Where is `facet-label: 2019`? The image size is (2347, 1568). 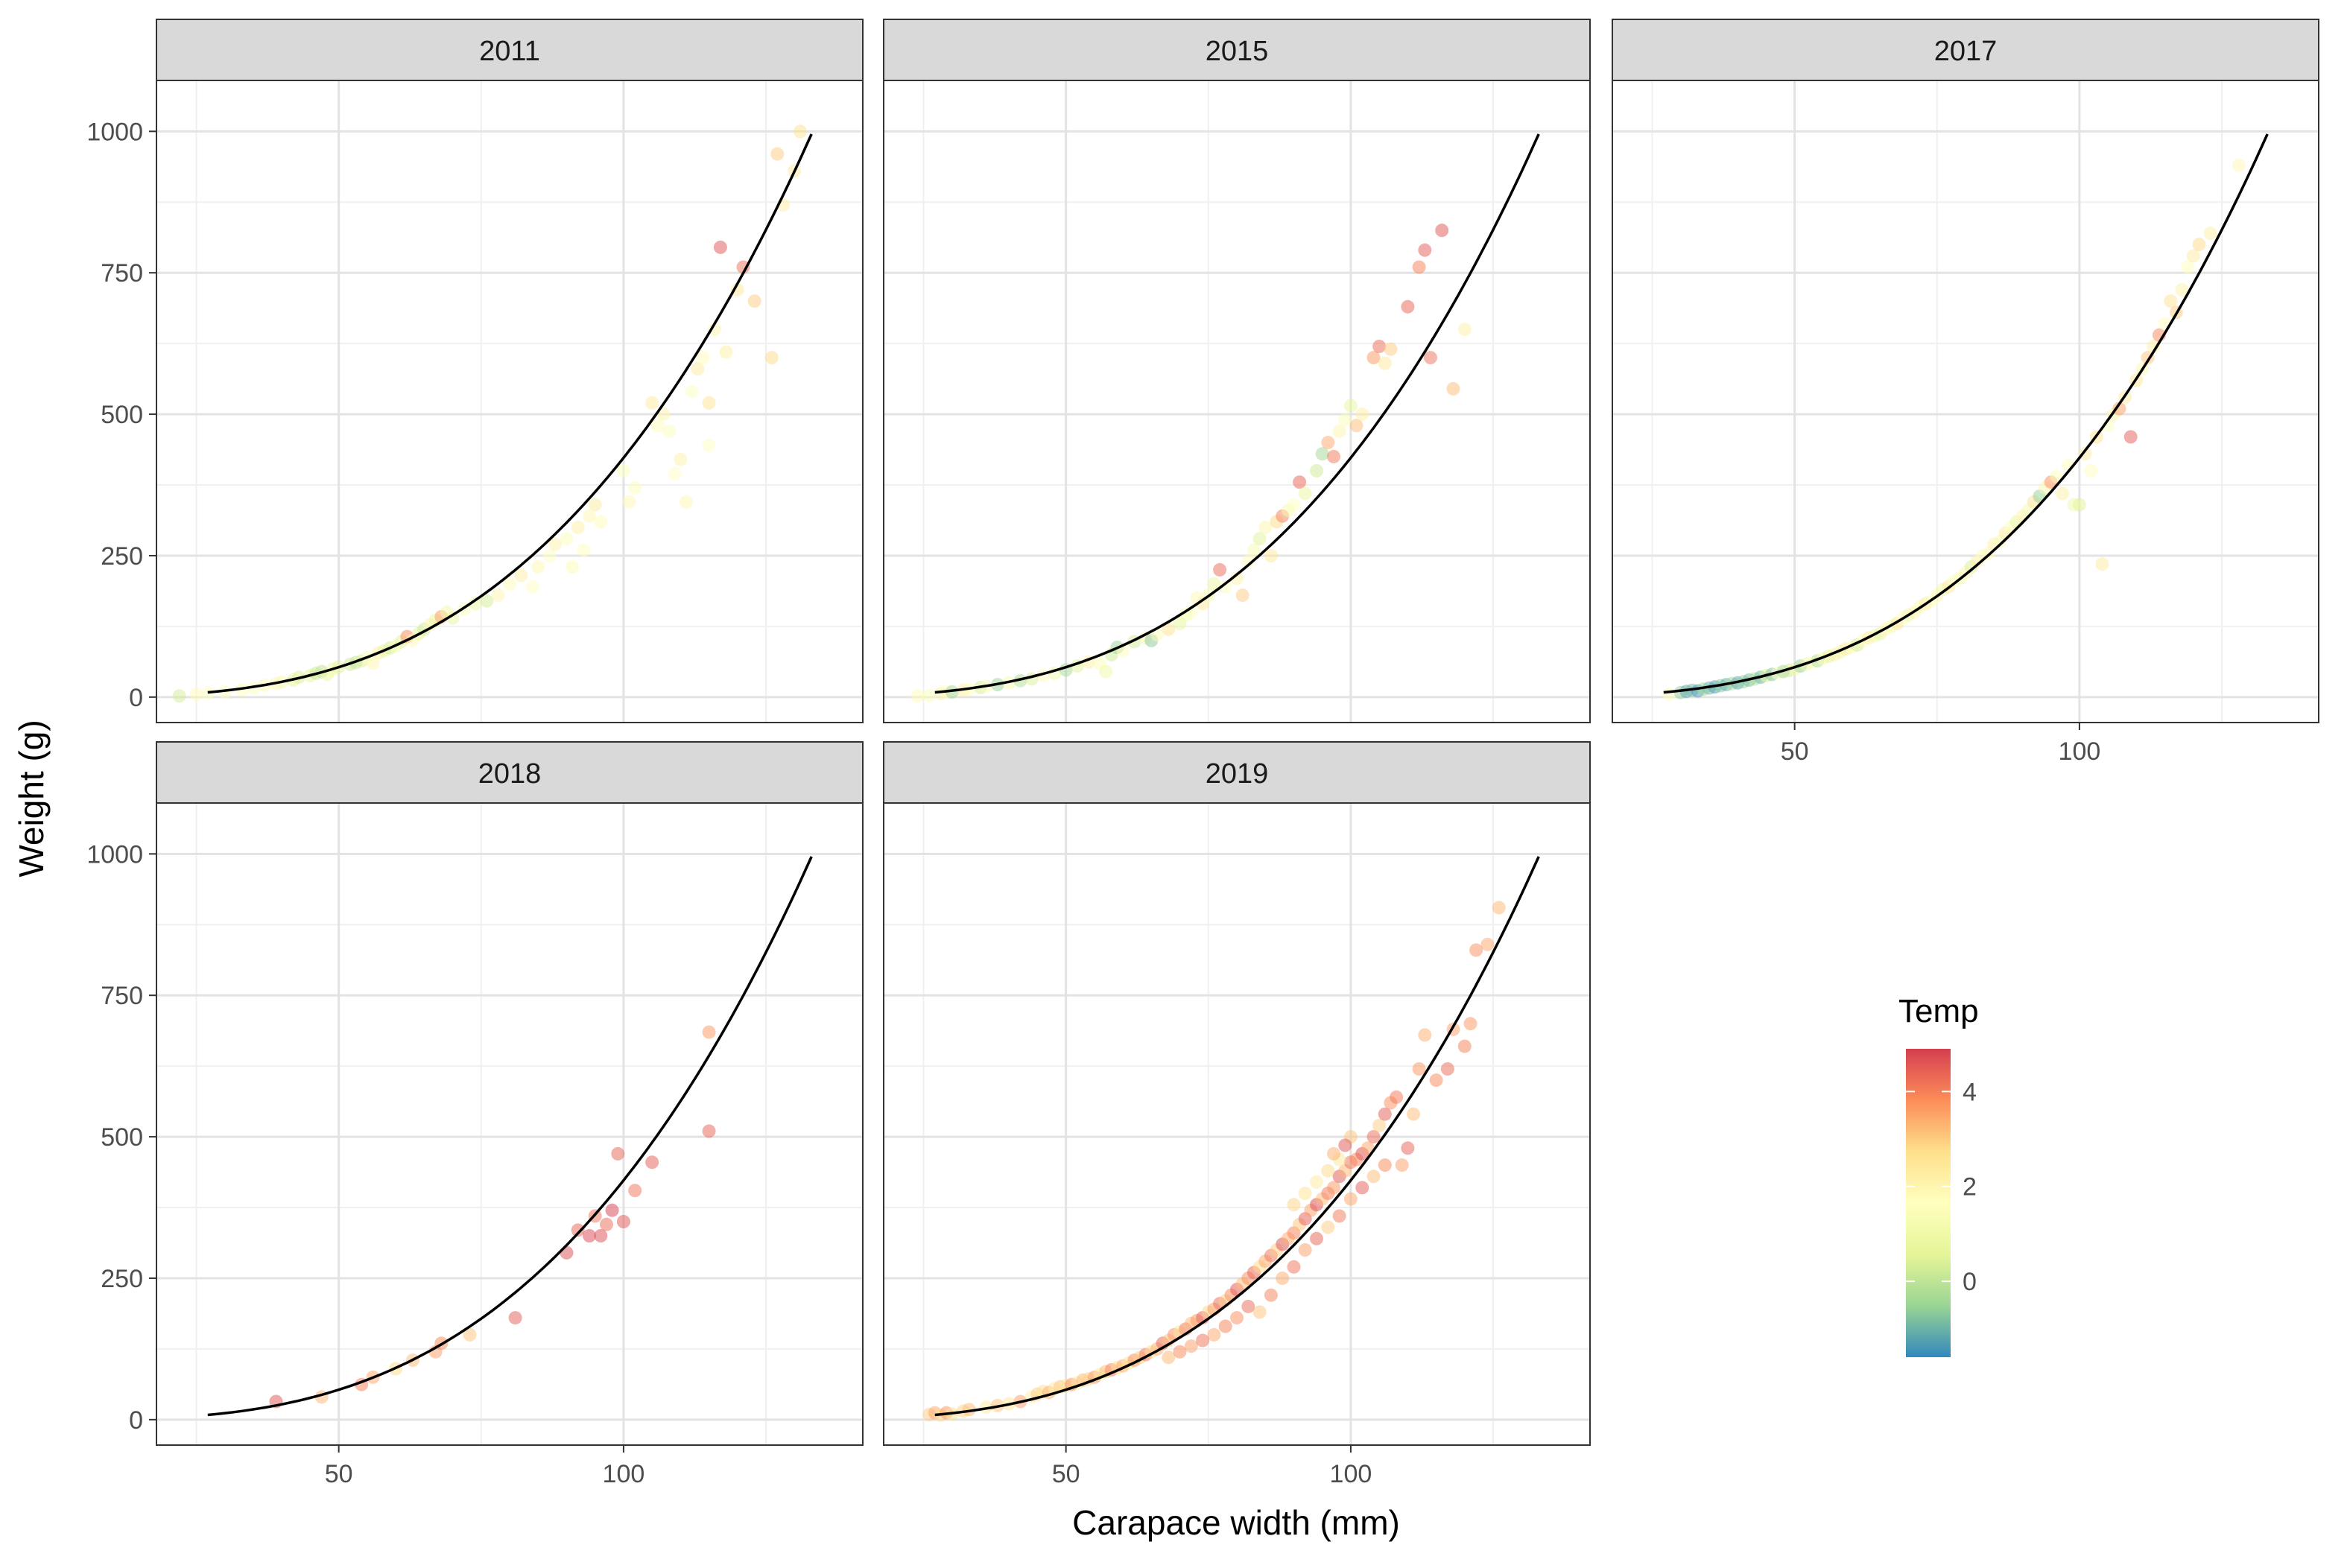 facet-label: 2019 is located at coordinates (1237, 774).